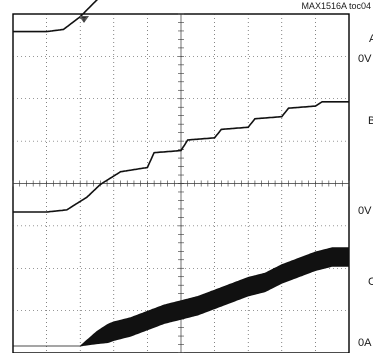 This screenshot has height=353, width=373. I want to click on channel-c-label: C, so click(370, 282).